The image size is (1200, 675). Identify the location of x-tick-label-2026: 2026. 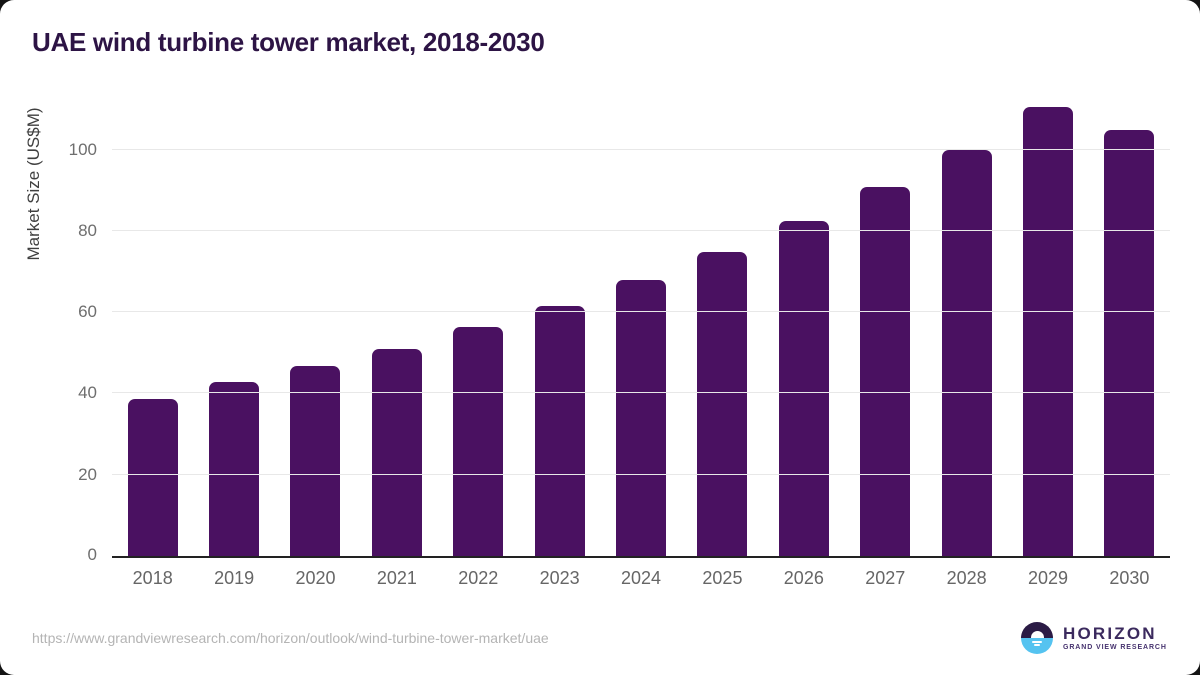
(803, 578).